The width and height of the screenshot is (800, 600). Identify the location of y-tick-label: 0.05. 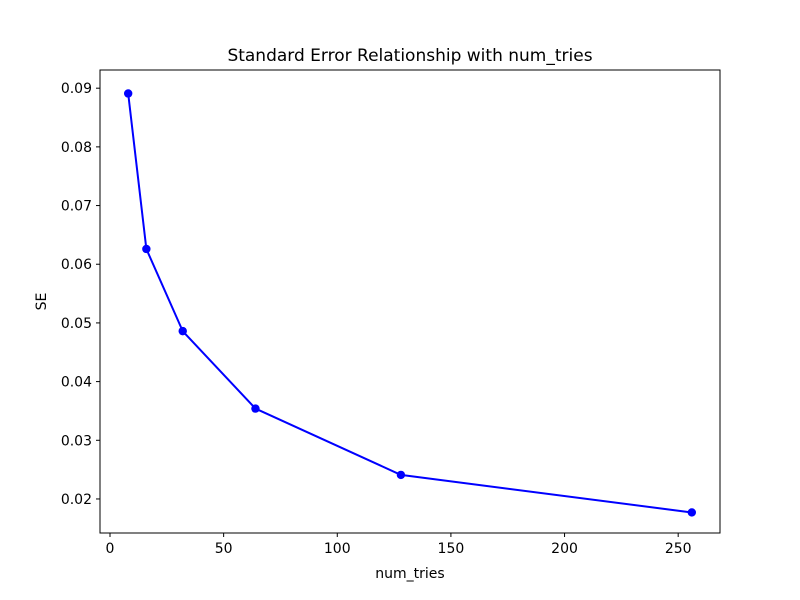
(76, 324).